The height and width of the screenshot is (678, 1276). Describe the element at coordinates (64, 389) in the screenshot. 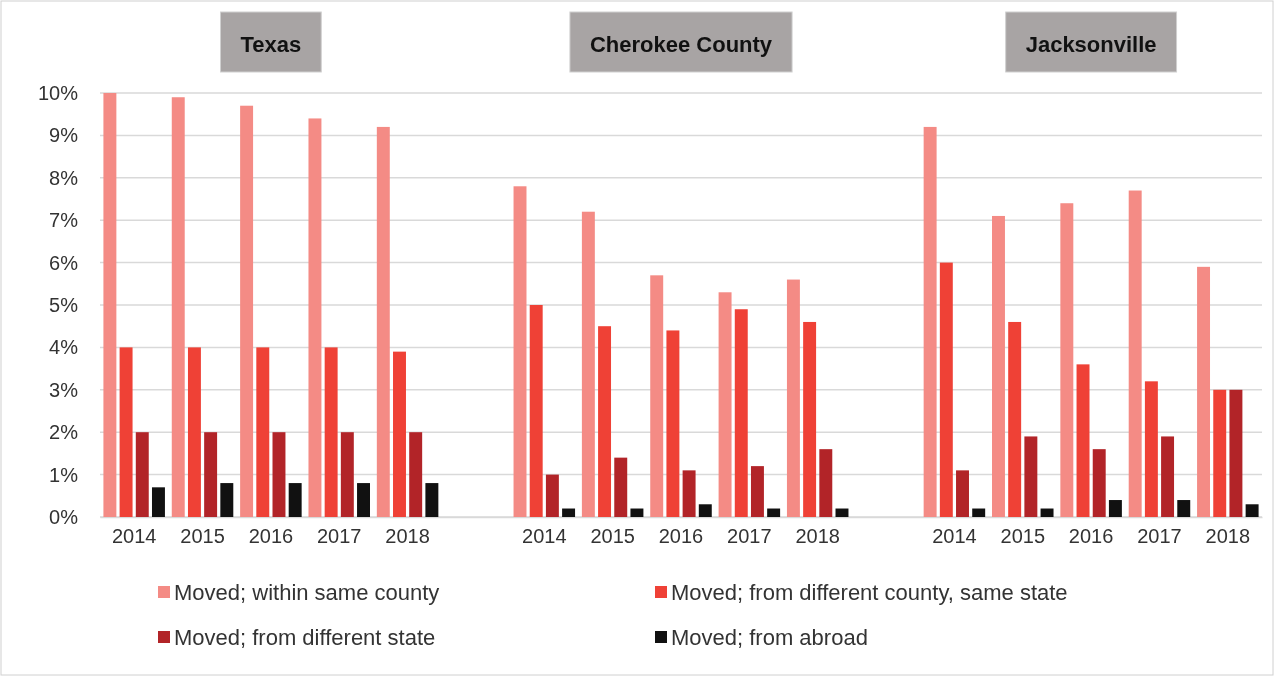

I see `y-tick-label: 3%` at that location.